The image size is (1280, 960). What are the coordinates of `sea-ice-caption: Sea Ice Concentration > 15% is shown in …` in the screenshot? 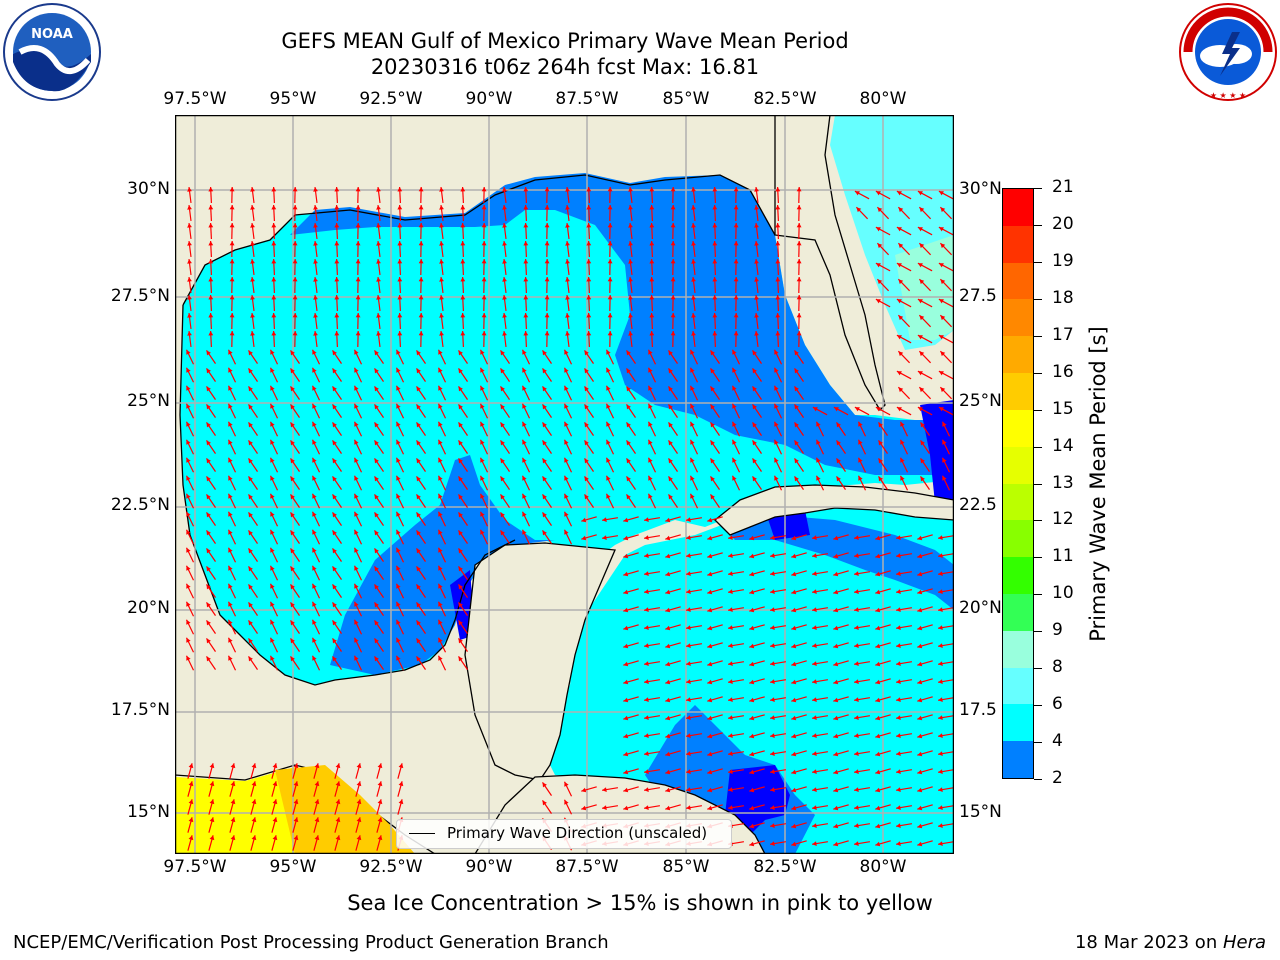 It's located at (640, 903).